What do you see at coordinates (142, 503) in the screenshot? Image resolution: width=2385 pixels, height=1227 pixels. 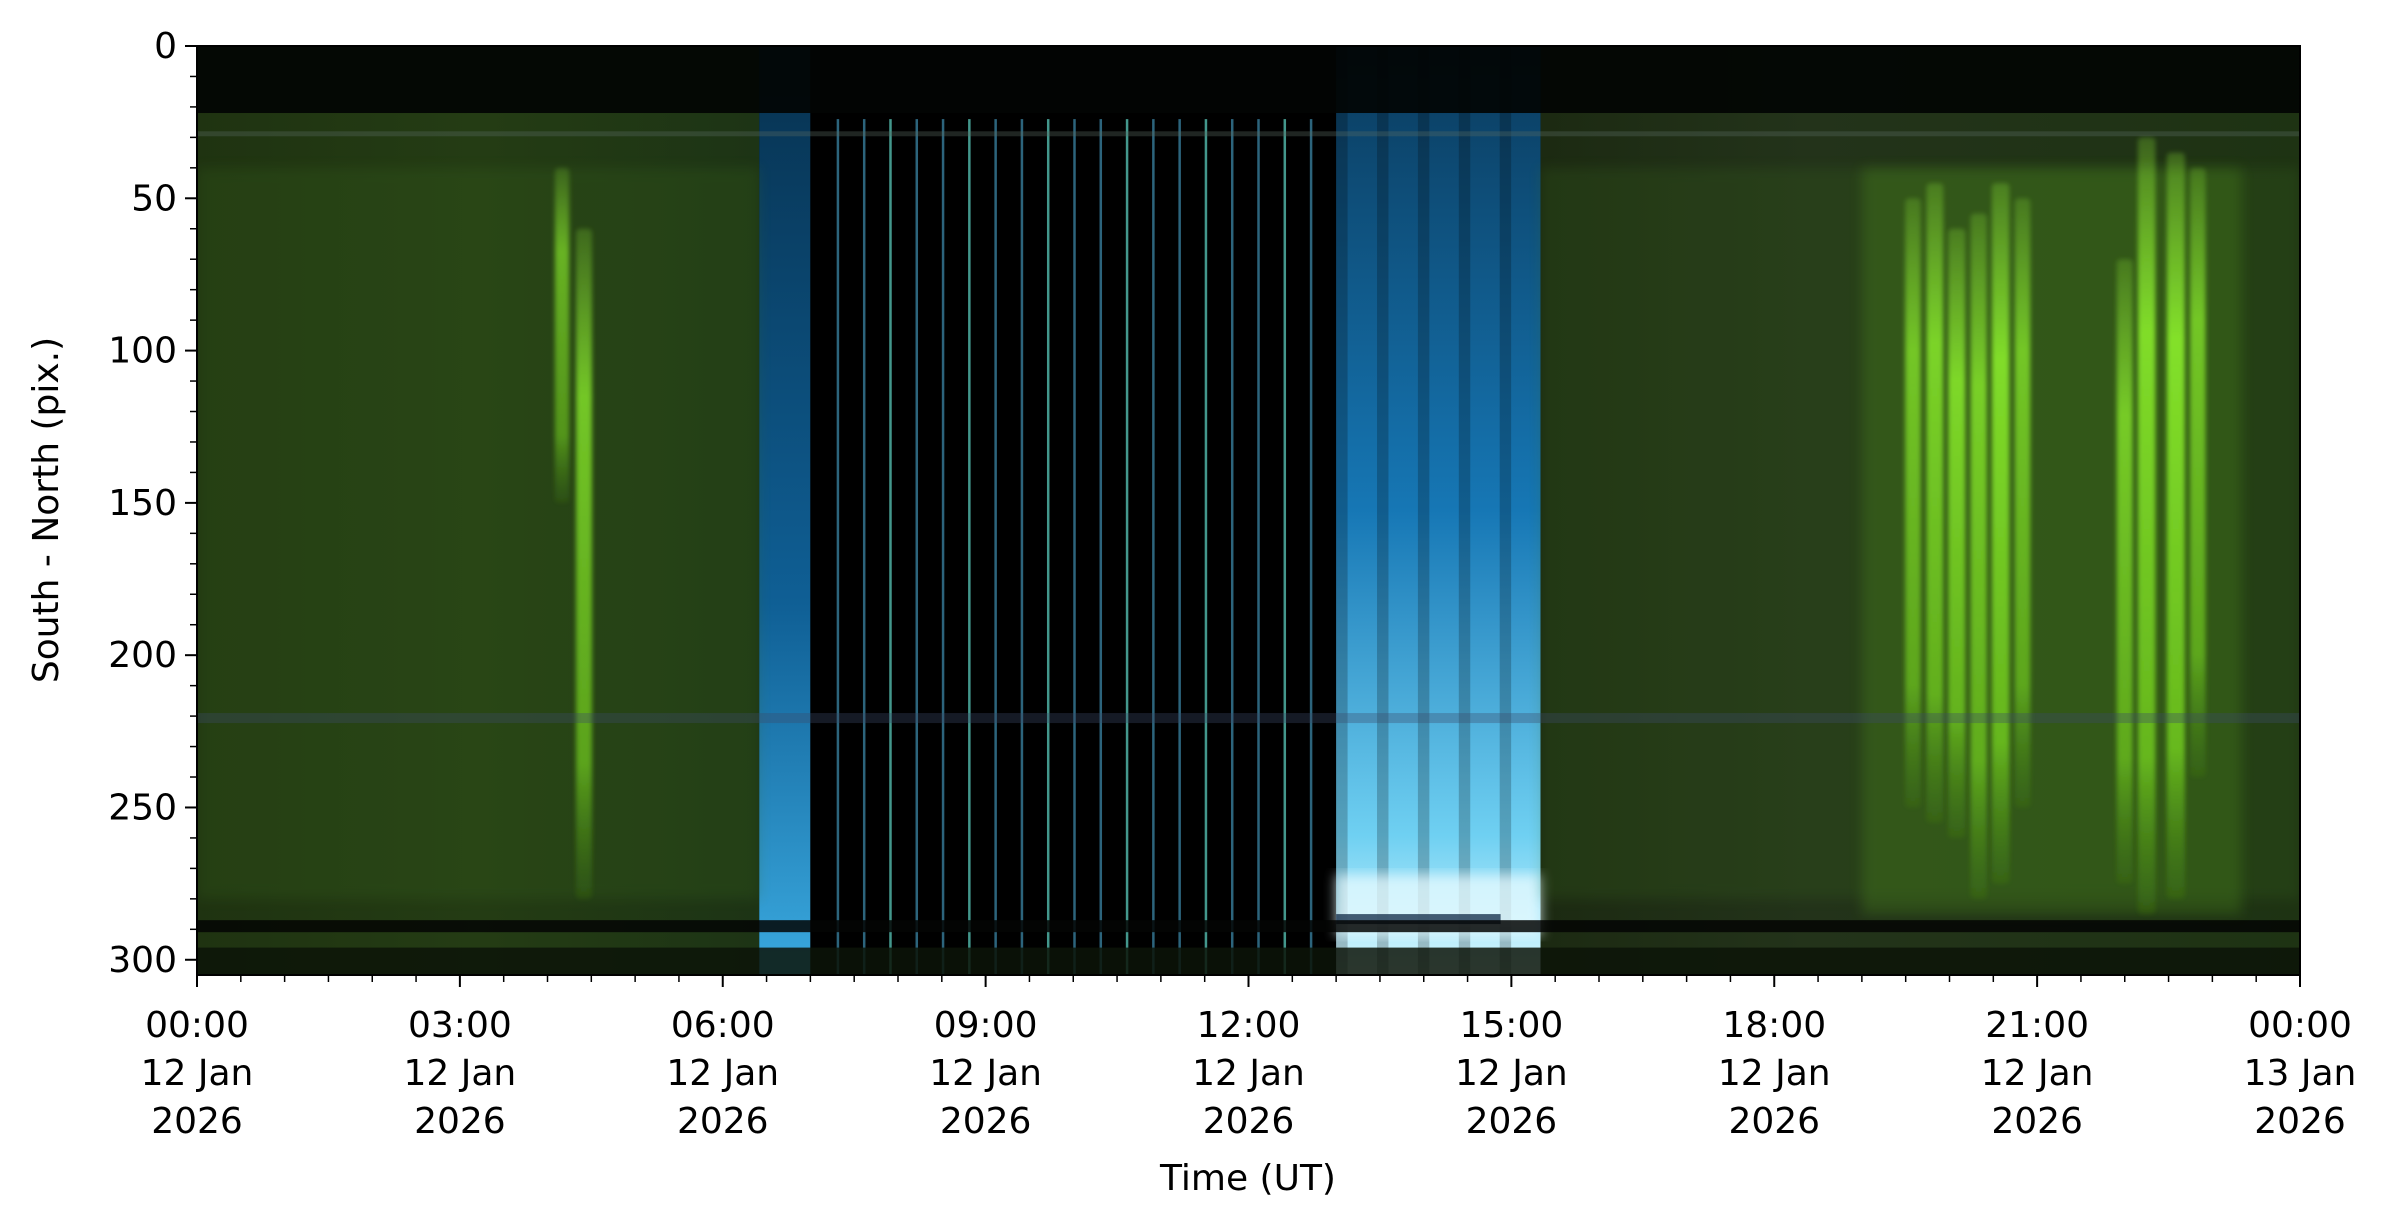 I see `y-tick-label: 150` at bounding box center [142, 503].